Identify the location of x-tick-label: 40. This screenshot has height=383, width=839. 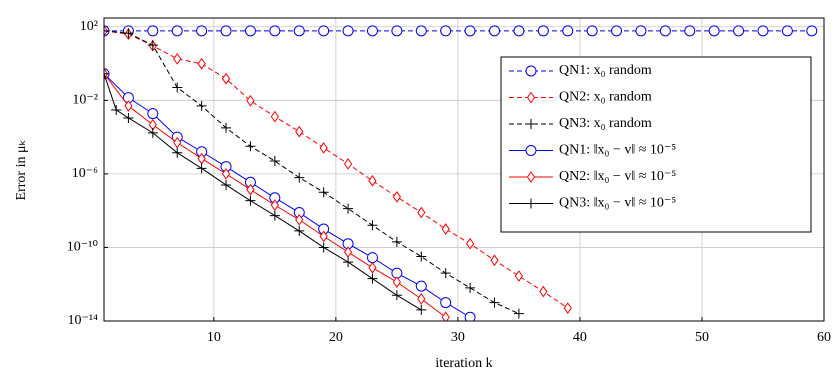
(580, 337).